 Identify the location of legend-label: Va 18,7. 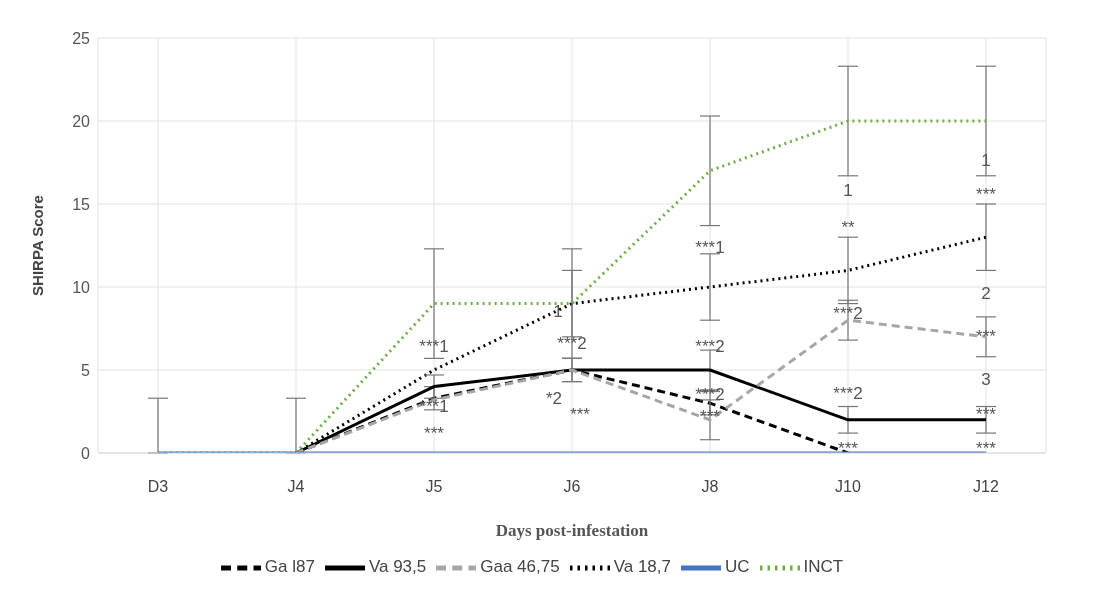
(642, 567).